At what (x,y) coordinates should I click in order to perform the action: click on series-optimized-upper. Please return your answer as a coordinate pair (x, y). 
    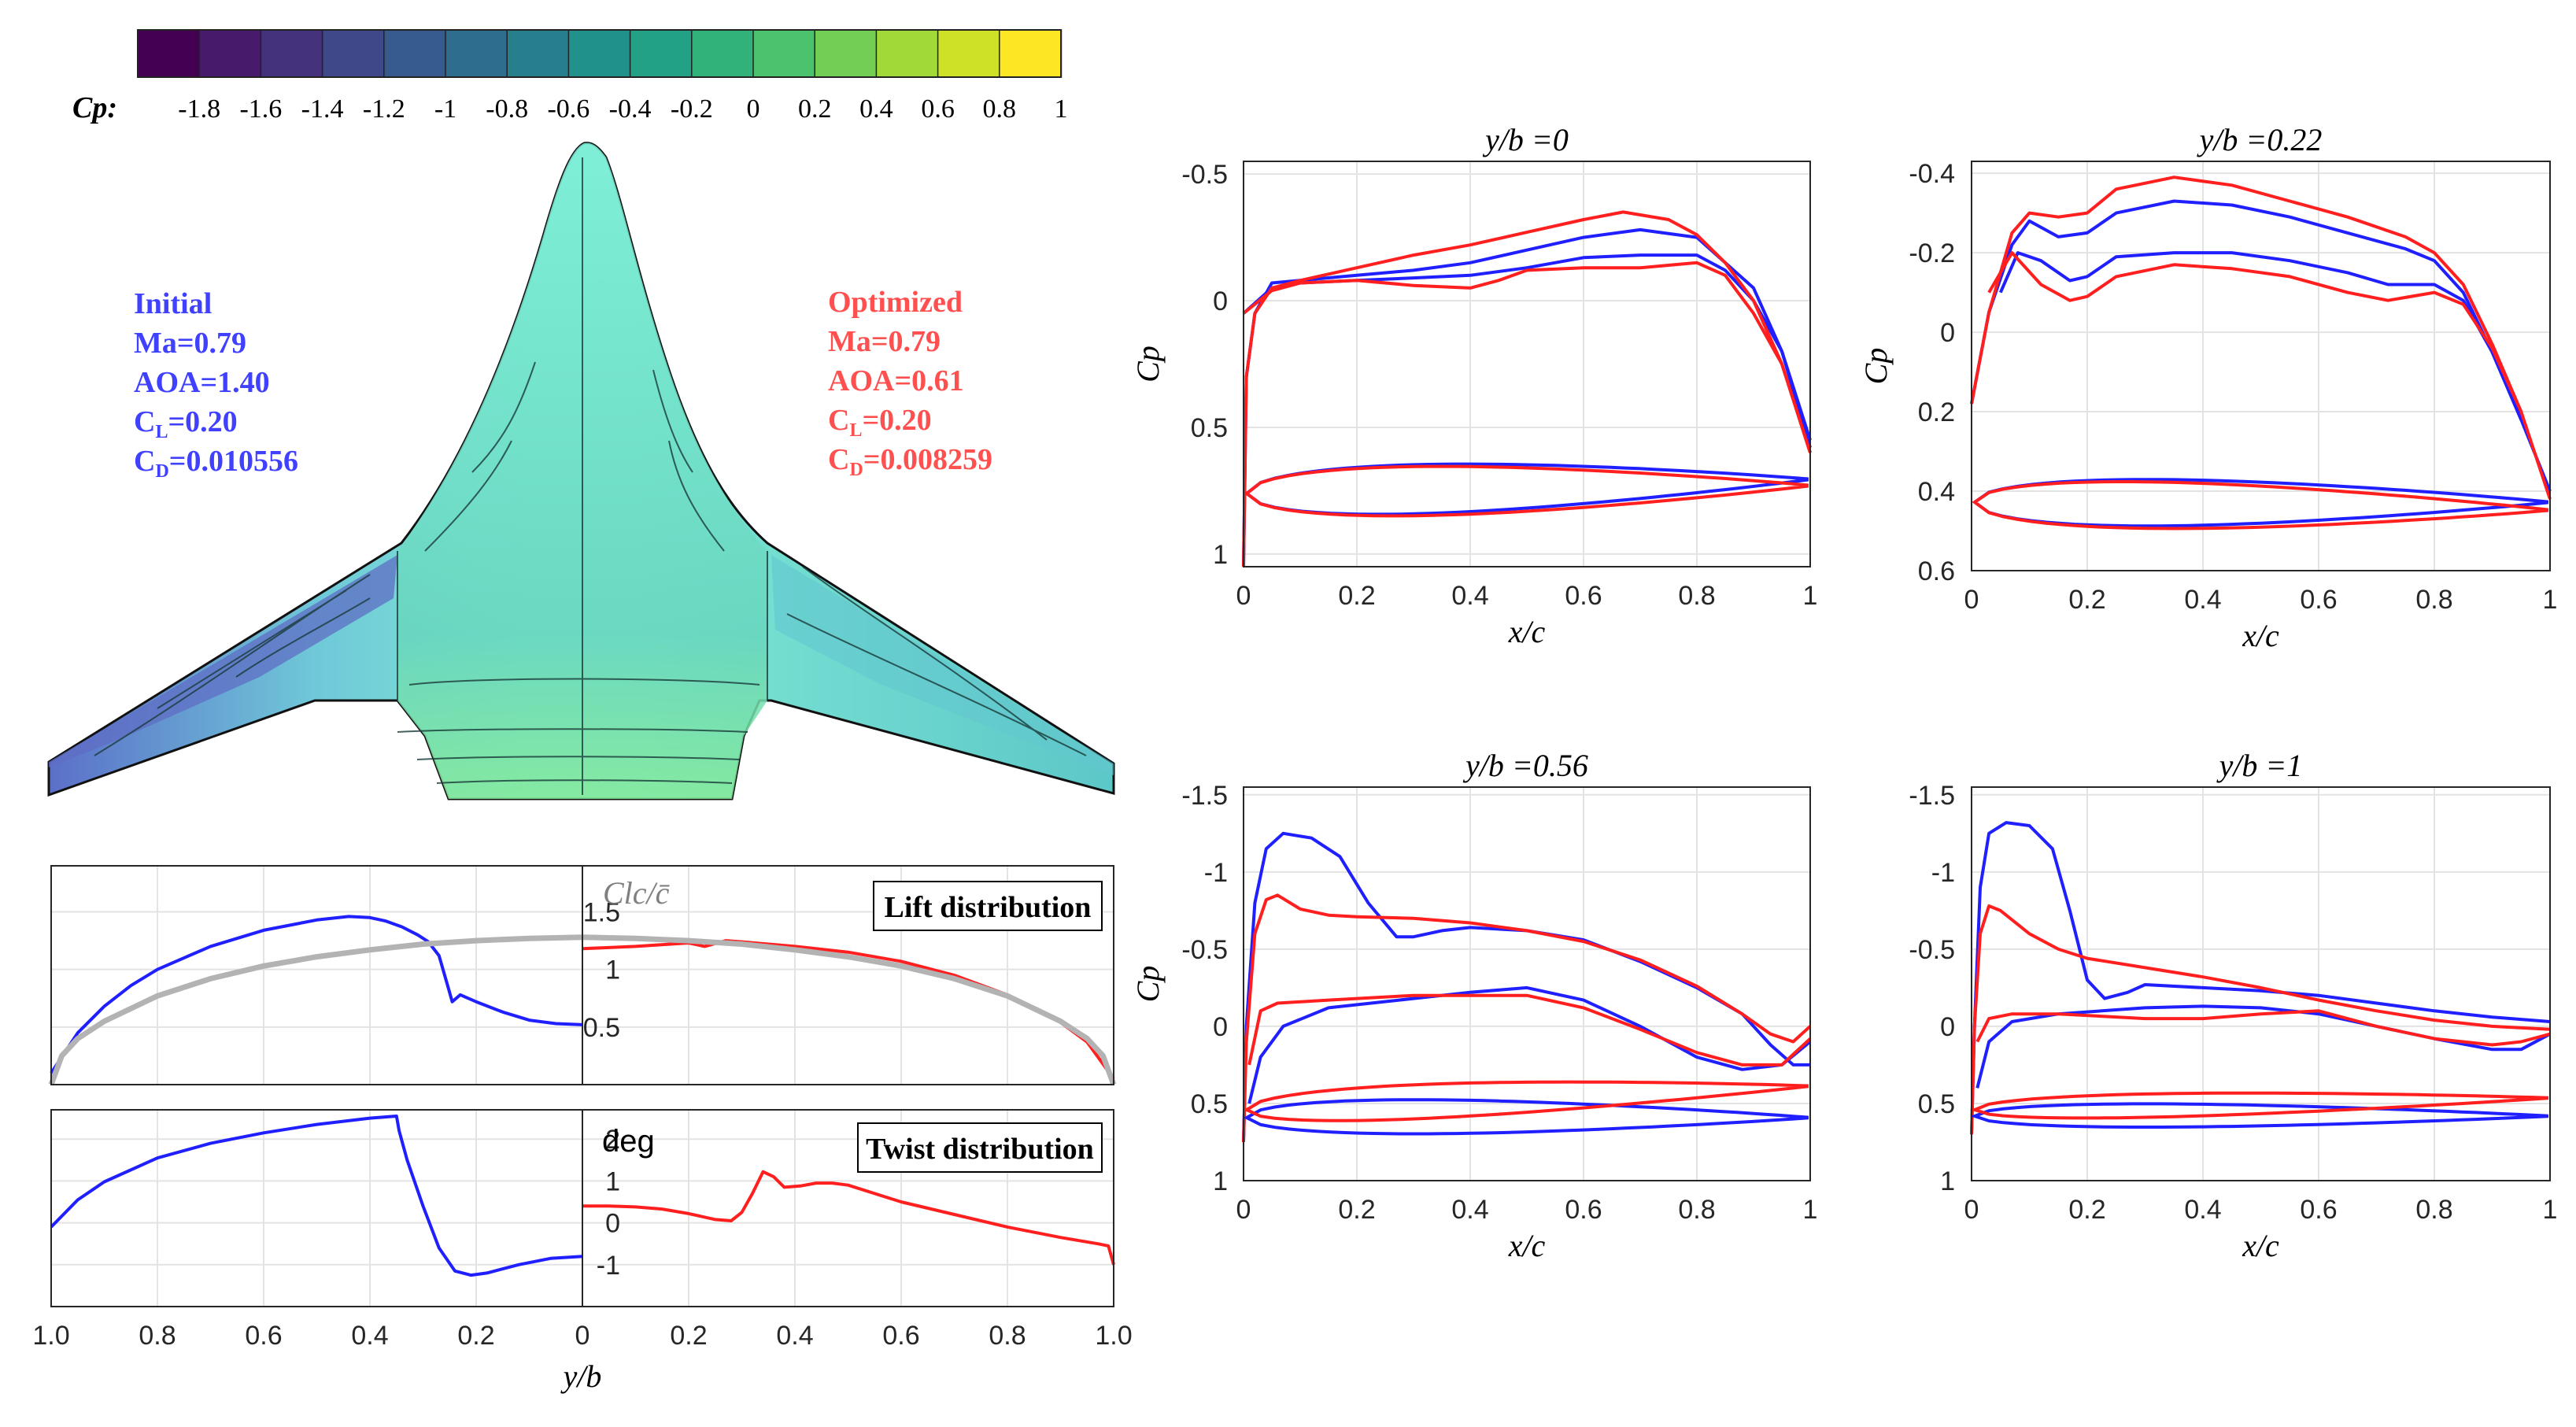
    Looking at the image, I should click on (1527, 1018).